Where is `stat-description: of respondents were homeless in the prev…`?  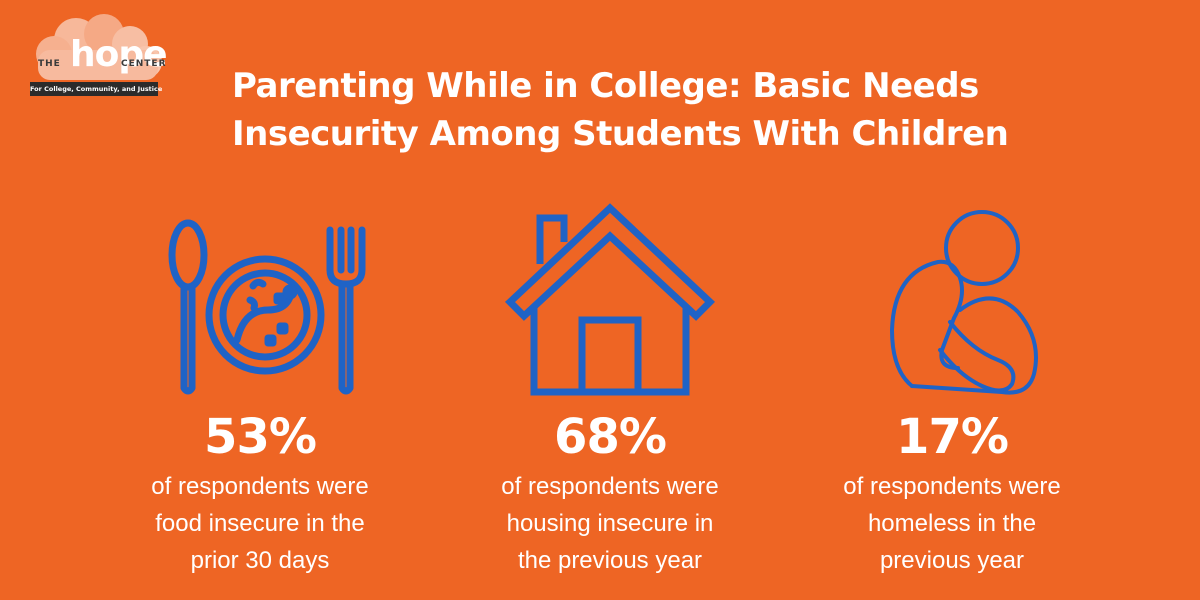
stat-description: of respondents were homeless in the prev… is located at coordinates (952, 523).